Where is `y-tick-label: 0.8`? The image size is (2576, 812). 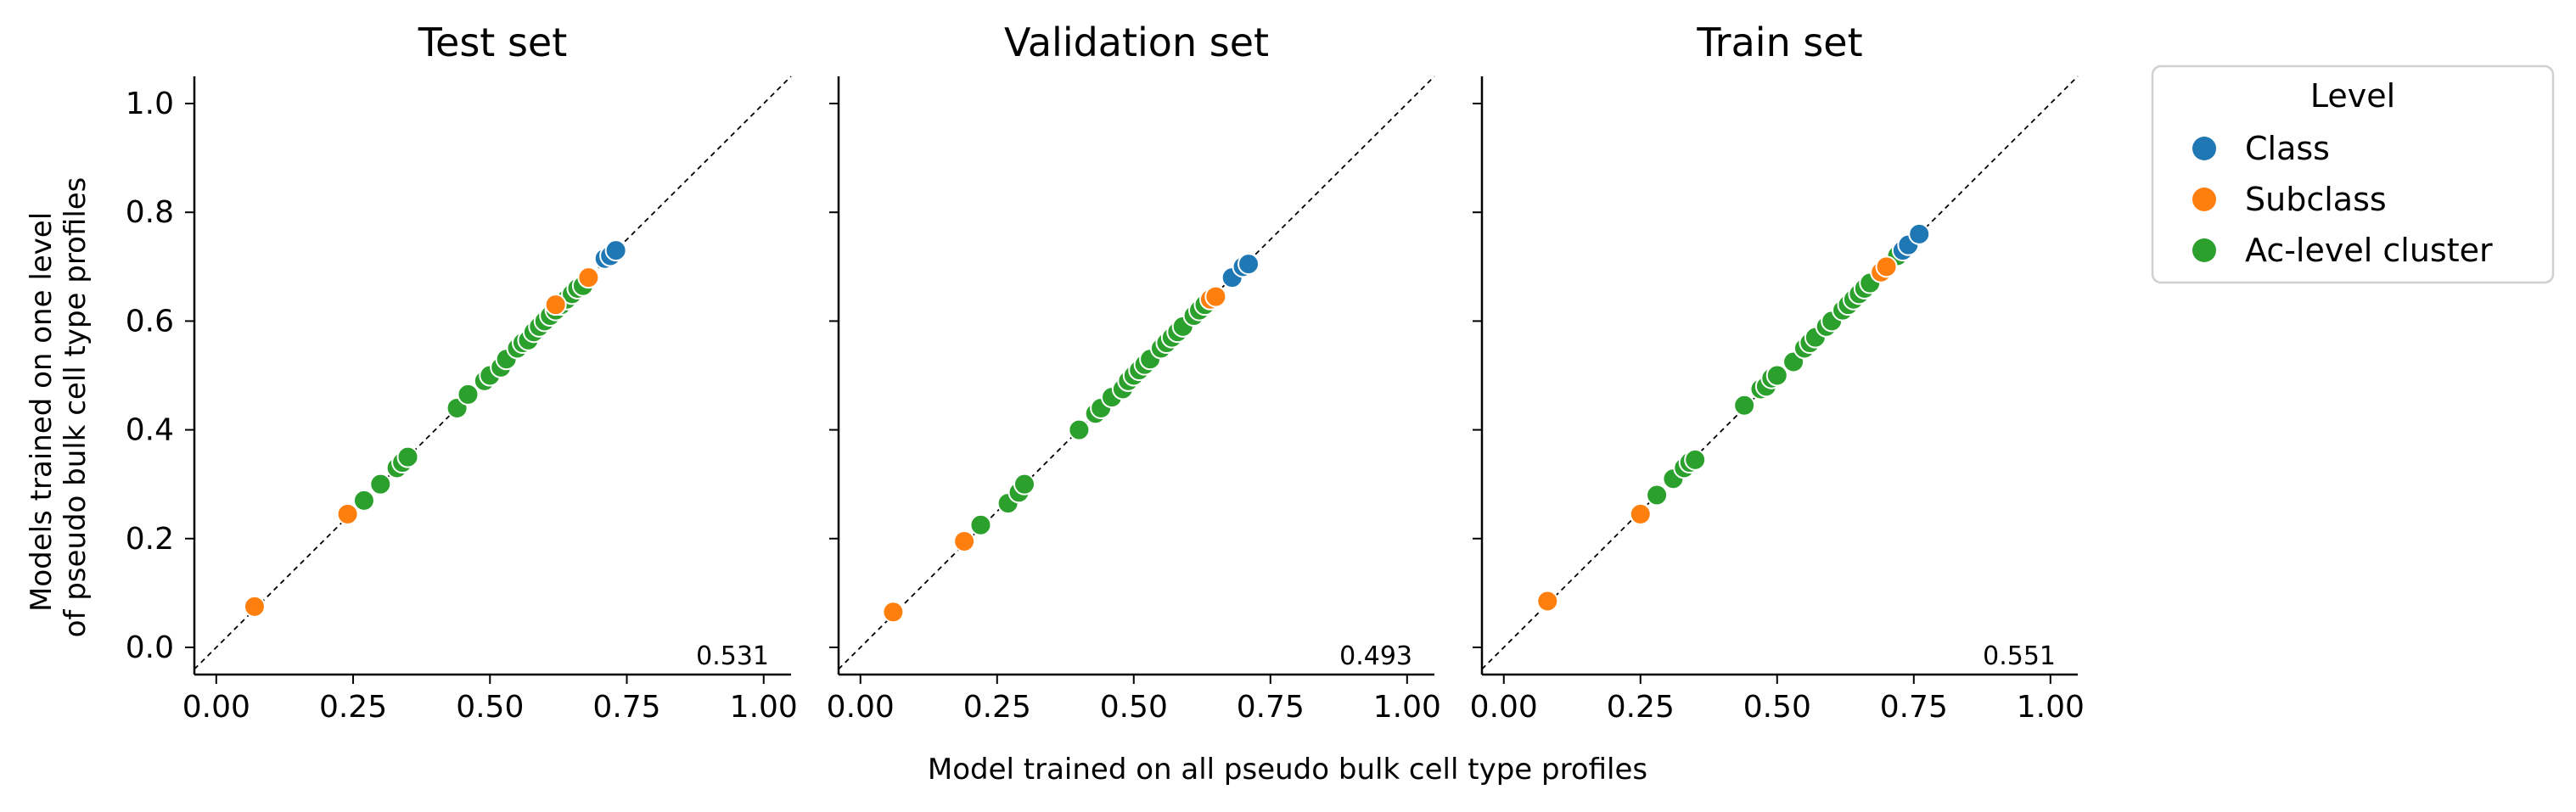 y-tick-label: 0.8 is located at coordinates (150, 213).